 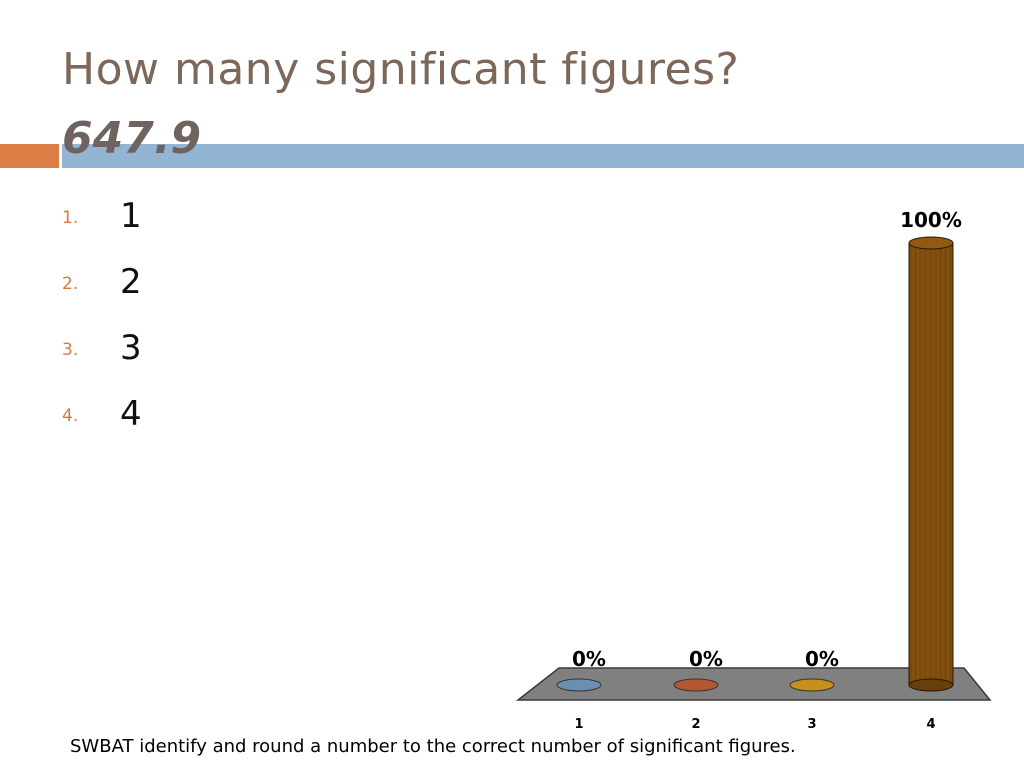 What do you see at coordinates (931, 220) in the screenshot?
I see `data-label-4: 100%` at bounding box center [931, 220].